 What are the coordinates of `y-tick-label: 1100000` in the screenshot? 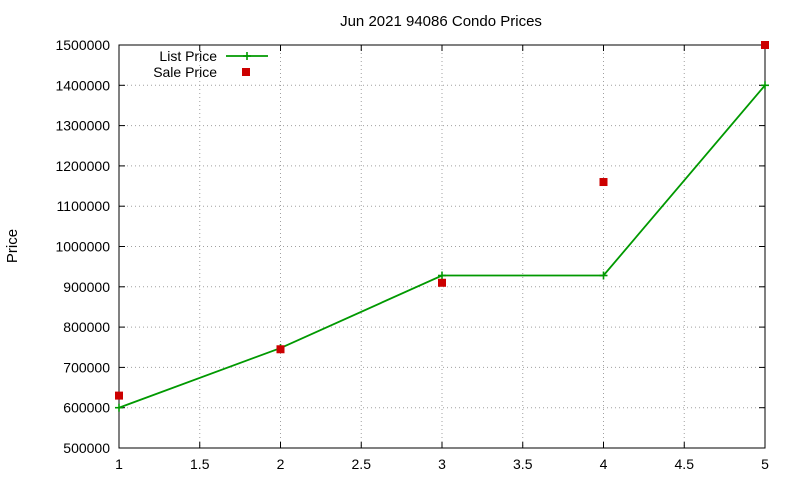 It's located at (84, 206).